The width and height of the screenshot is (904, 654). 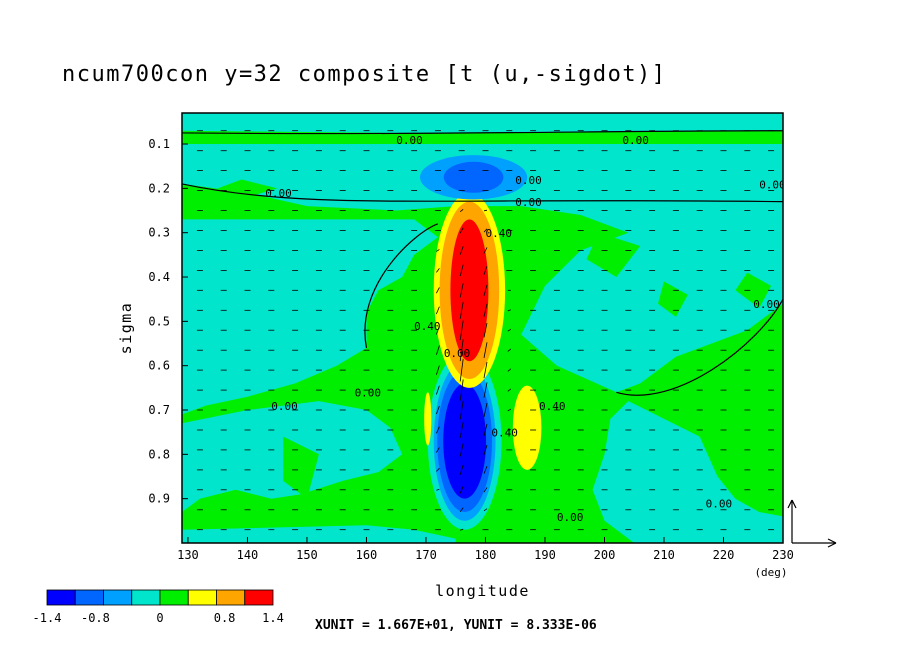 What do you see at coordinates (159, 277) in the screenshot?
I see `y-tick-label: 0.4` at bounding box center [159, 277].